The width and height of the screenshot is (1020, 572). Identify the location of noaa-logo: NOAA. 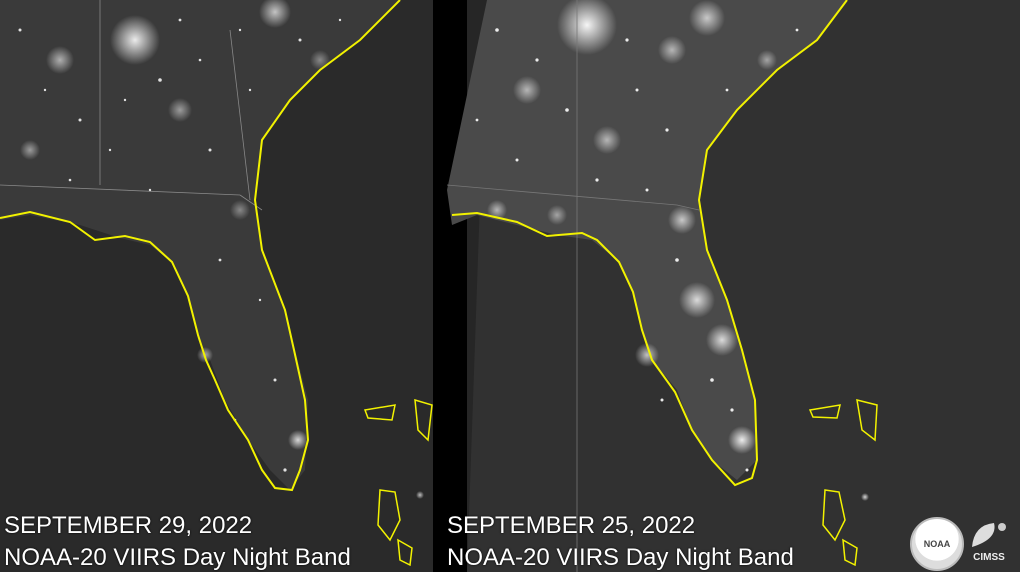
(937, 544).